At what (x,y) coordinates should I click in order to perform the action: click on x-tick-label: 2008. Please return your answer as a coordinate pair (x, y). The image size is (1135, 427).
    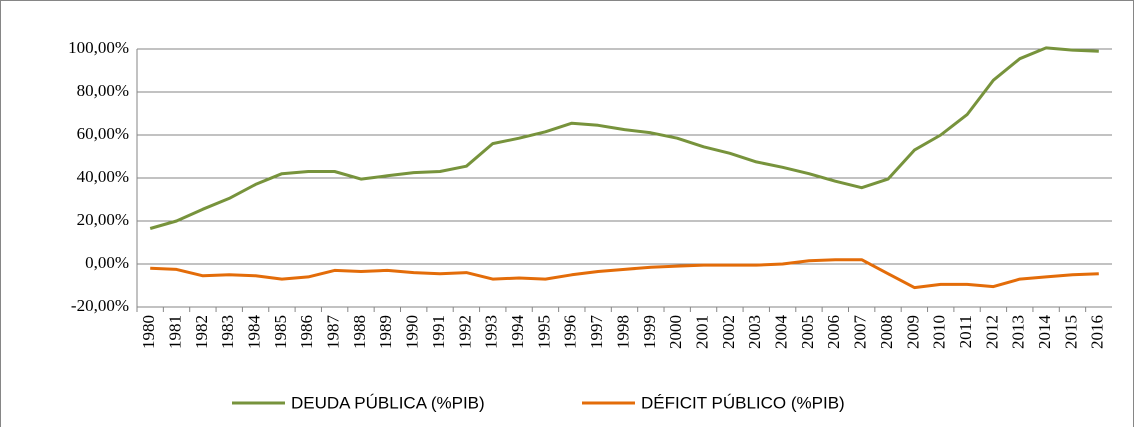
    Looking at the image, I should click on (886, 332).